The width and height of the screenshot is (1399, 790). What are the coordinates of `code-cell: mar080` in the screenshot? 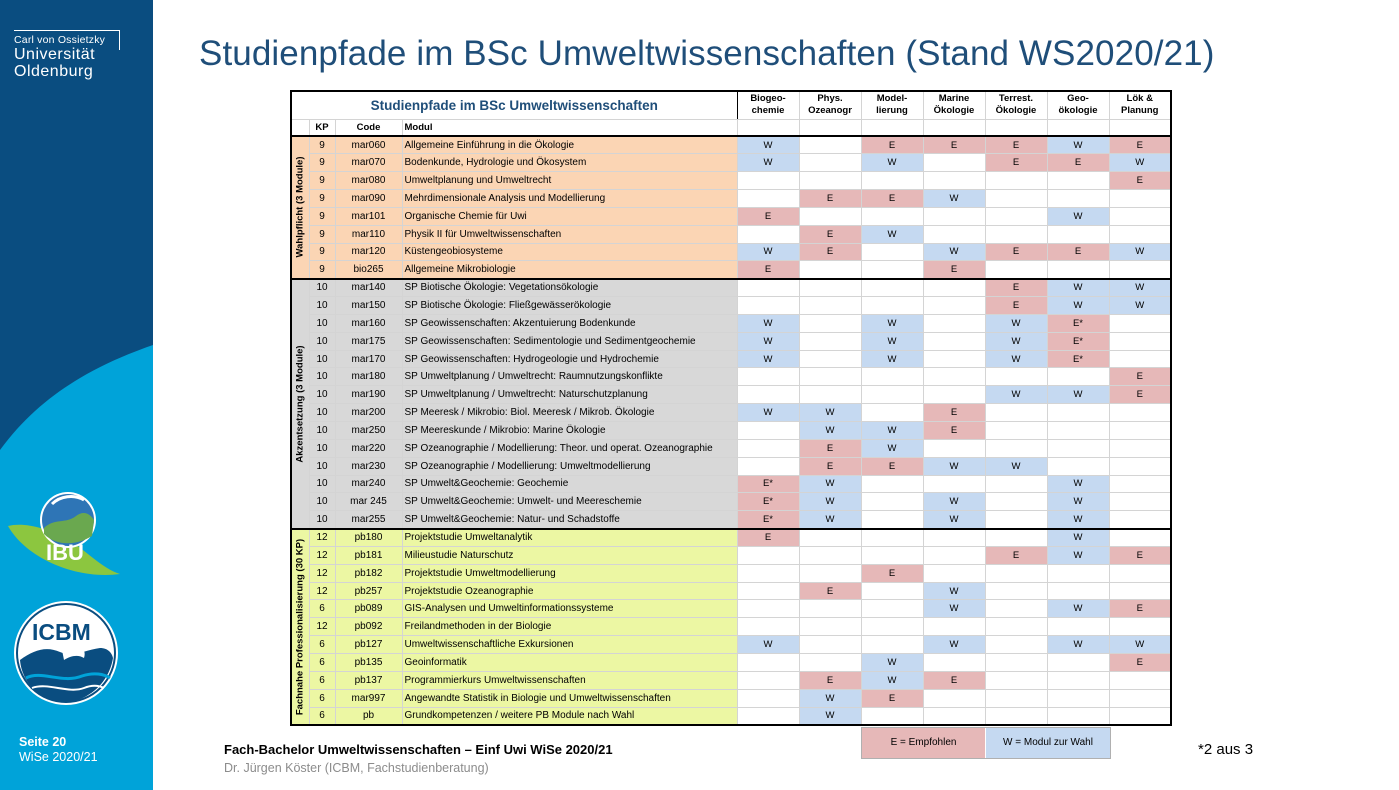 It's located at (368, 181).